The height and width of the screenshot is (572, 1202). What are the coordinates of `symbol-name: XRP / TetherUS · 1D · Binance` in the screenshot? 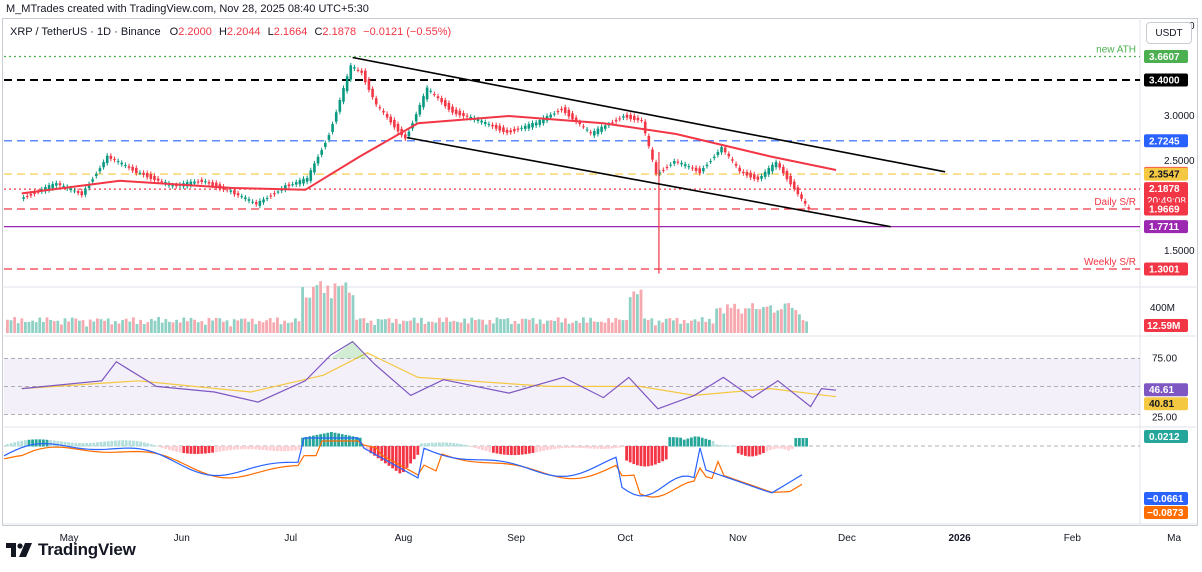 It's located at (85, 32).